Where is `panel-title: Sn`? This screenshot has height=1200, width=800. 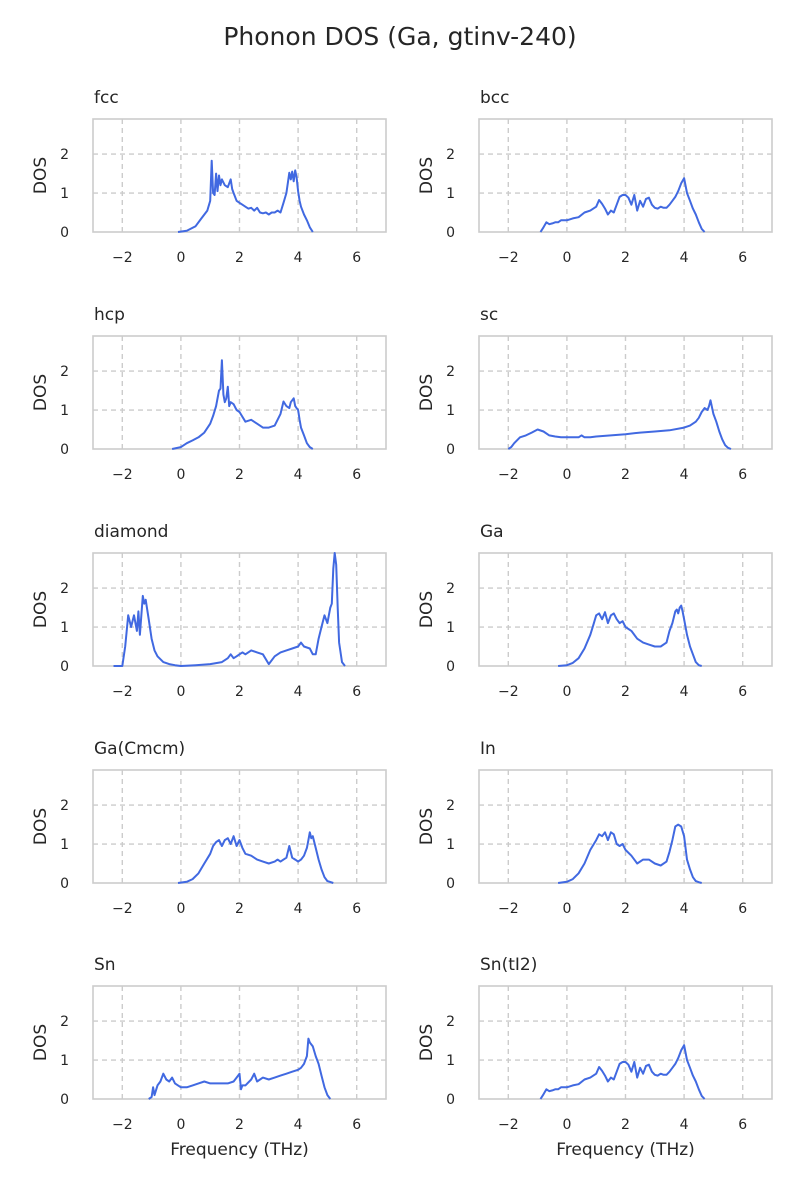 panel-title: Sn is located at coordinates (105, 965).